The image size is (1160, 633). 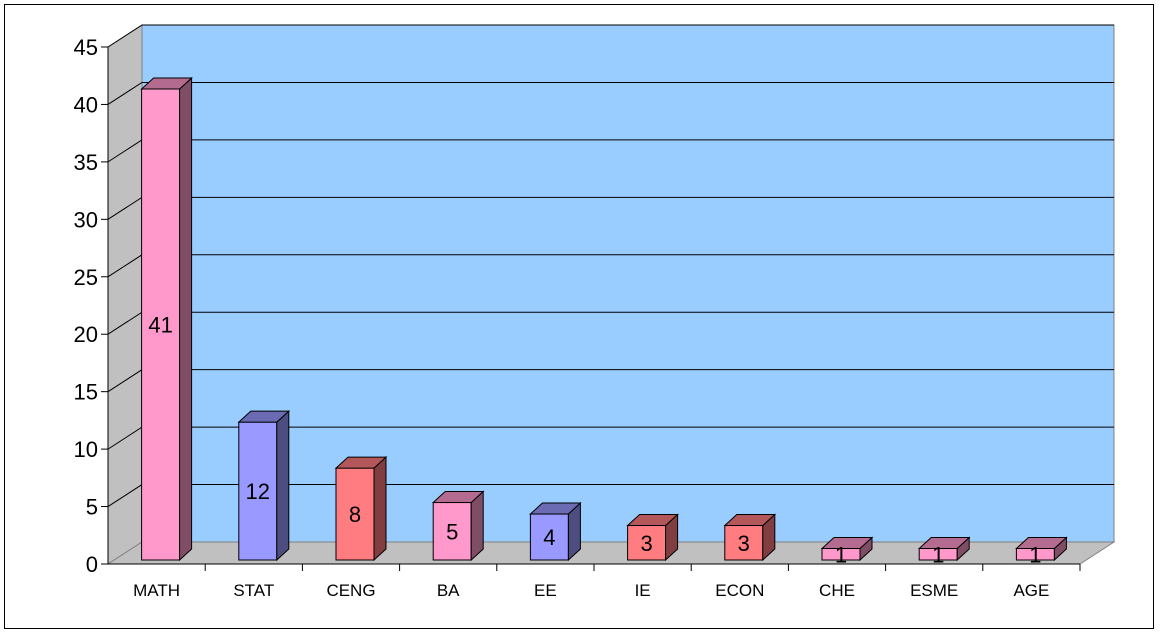 I want to click on x-tick-label: CENG, so click(x=350, y=590).